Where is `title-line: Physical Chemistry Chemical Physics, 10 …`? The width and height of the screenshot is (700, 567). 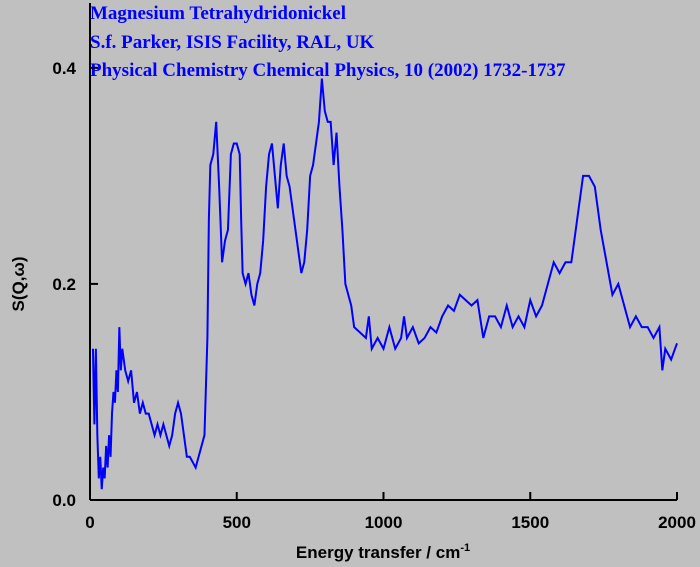 title-line: Physical Chemistry Chemical Physics, 10 … is located at coordinates (328, 70).